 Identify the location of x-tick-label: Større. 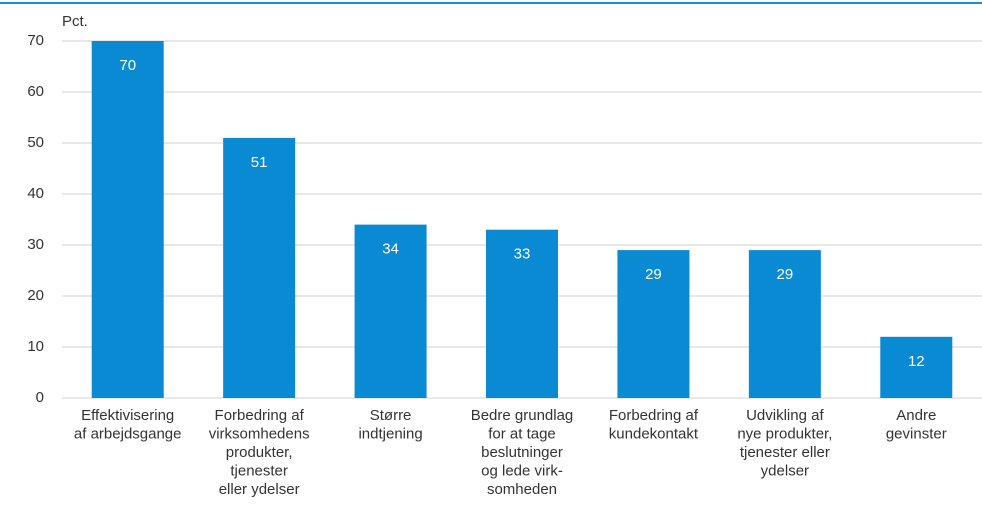
(391, 415).